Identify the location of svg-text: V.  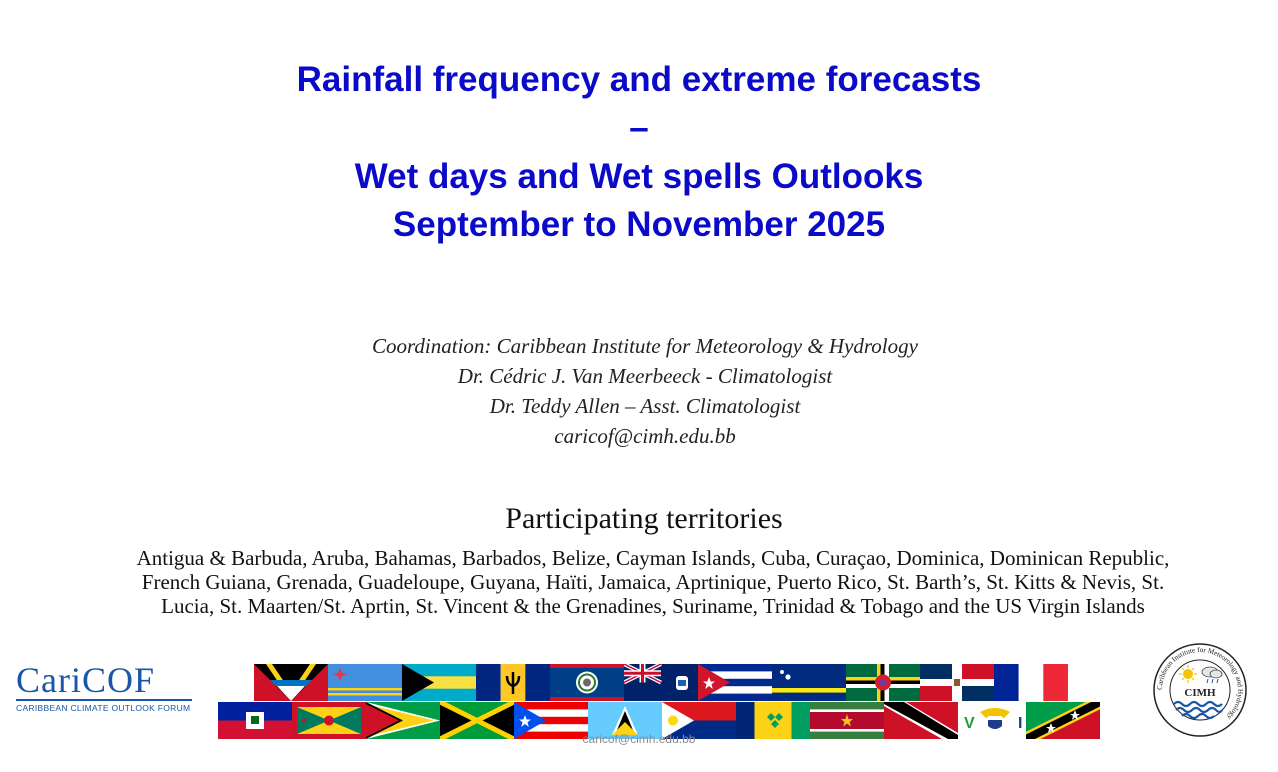
(969, 723).